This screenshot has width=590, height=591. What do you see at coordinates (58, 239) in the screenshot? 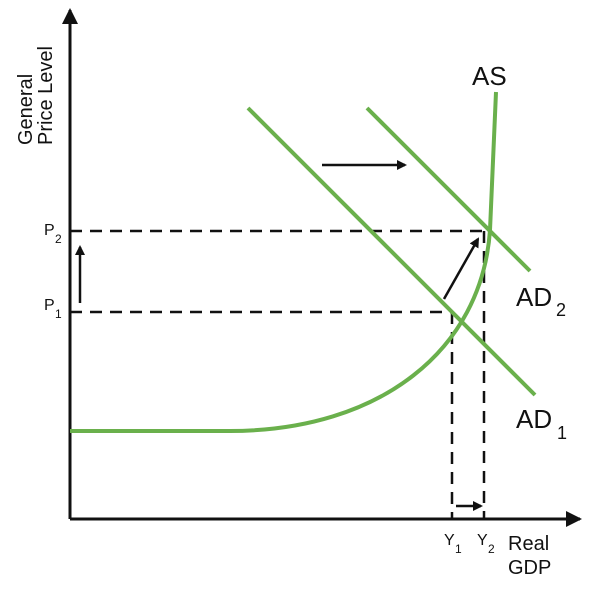
I see `p2-tick-subscript: 2` at bounding box center [58, 239].